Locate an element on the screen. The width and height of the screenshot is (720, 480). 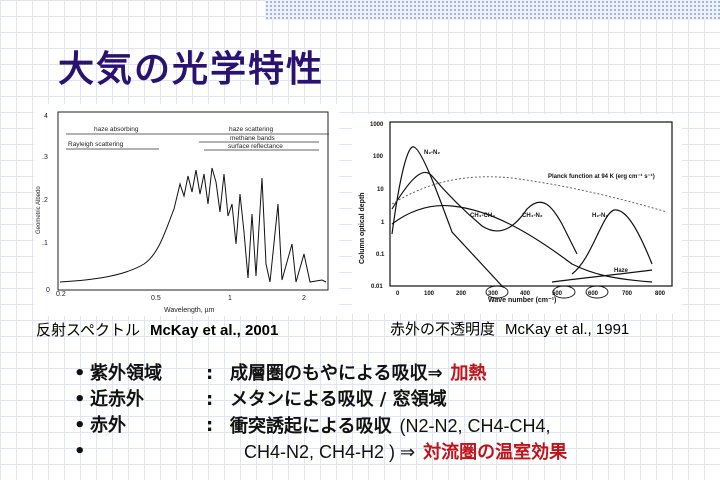
desc-text: メタンによる吸収 / 窓領域 is located at coordinates (338, 399).